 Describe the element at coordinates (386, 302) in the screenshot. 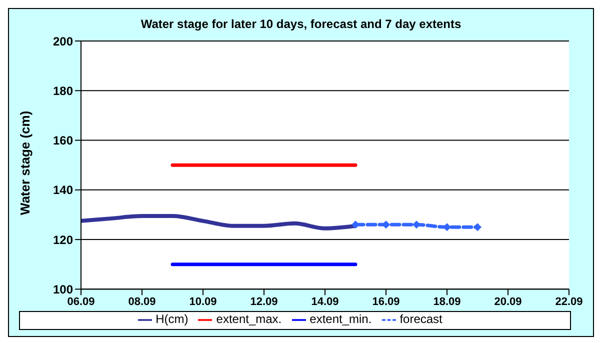

I see `x-tick-label: 16.09` at that location.